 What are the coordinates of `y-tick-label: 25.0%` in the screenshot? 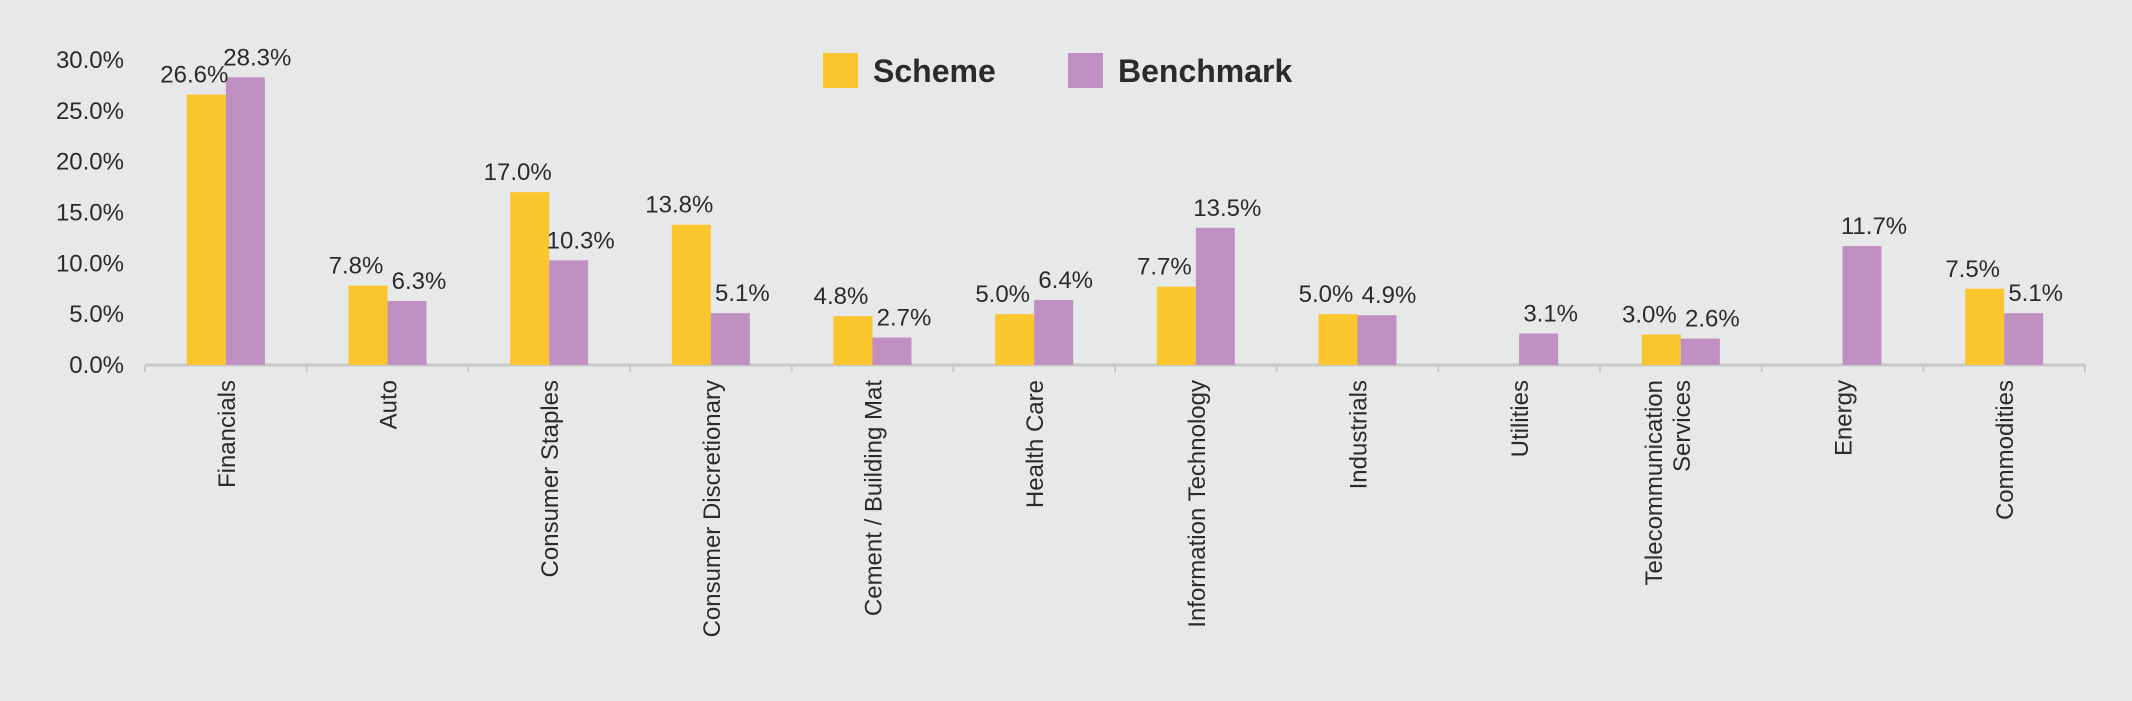 It's located at (90, 111).